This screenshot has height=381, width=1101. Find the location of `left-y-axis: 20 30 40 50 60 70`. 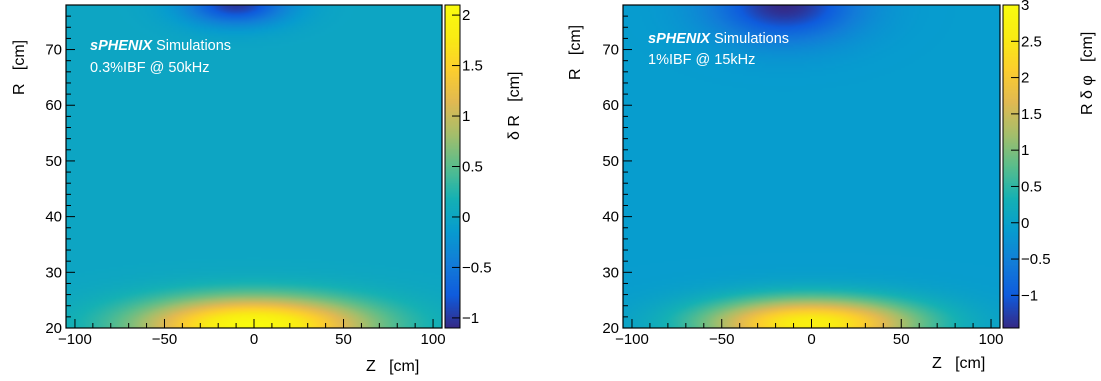

left-y-axis: 20 30 40 50 60 70 is located at coordinates (60, 176).